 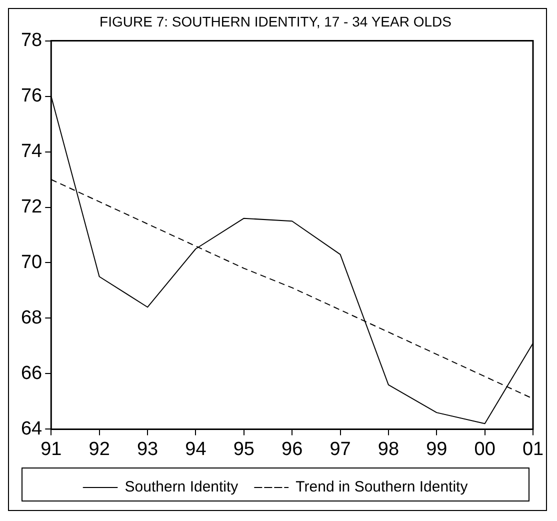 I want to click on x-tick-label: 97, so click(x=340, y=449).